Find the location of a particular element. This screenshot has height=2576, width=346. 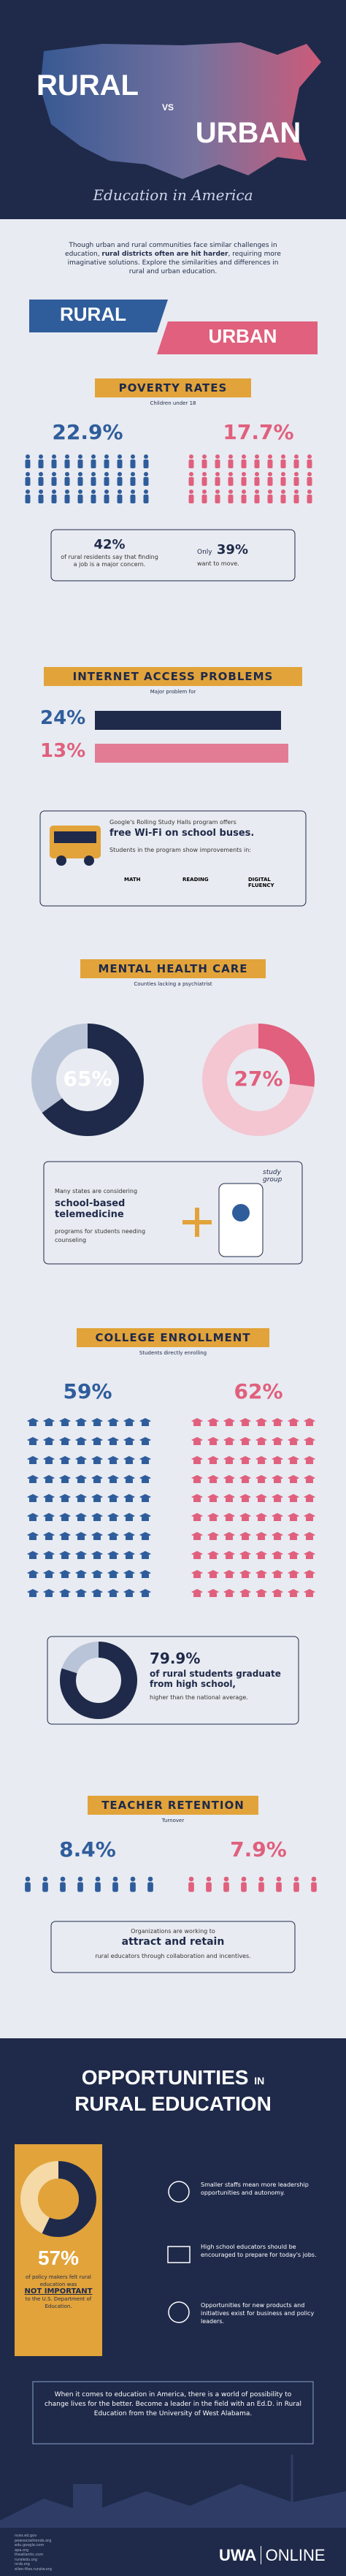

stat-rural: 59% is located at coordinates (87, 1391).